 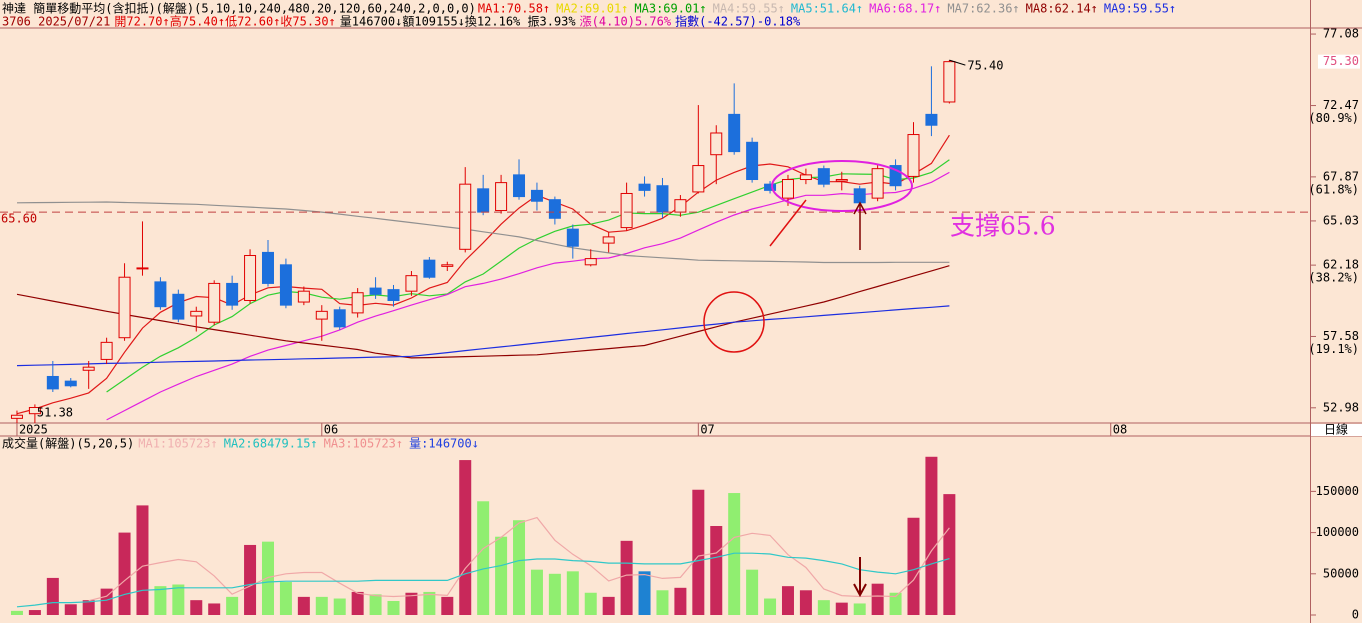 I want to click on y-tick-label: 62.18, so click(x=1341, y=265).